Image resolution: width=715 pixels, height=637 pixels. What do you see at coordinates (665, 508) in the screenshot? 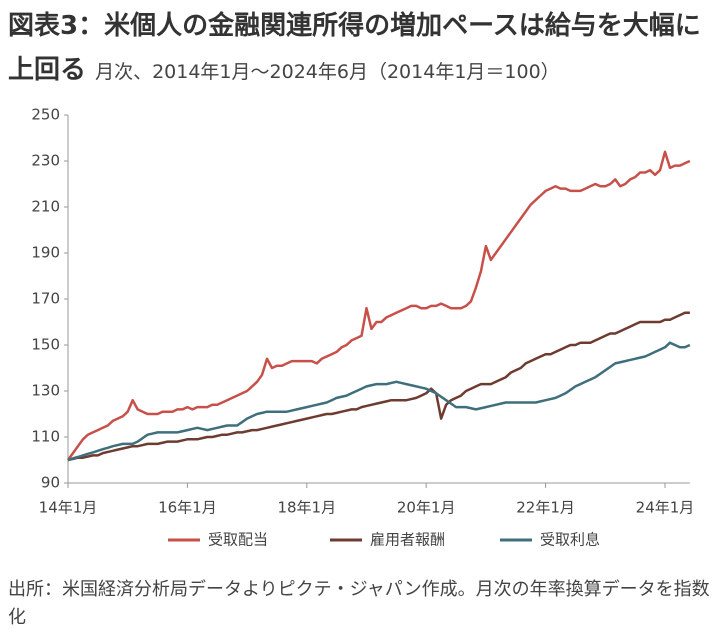
I see `x-tick-label: 24年1月` at bounding box center [665, 508].